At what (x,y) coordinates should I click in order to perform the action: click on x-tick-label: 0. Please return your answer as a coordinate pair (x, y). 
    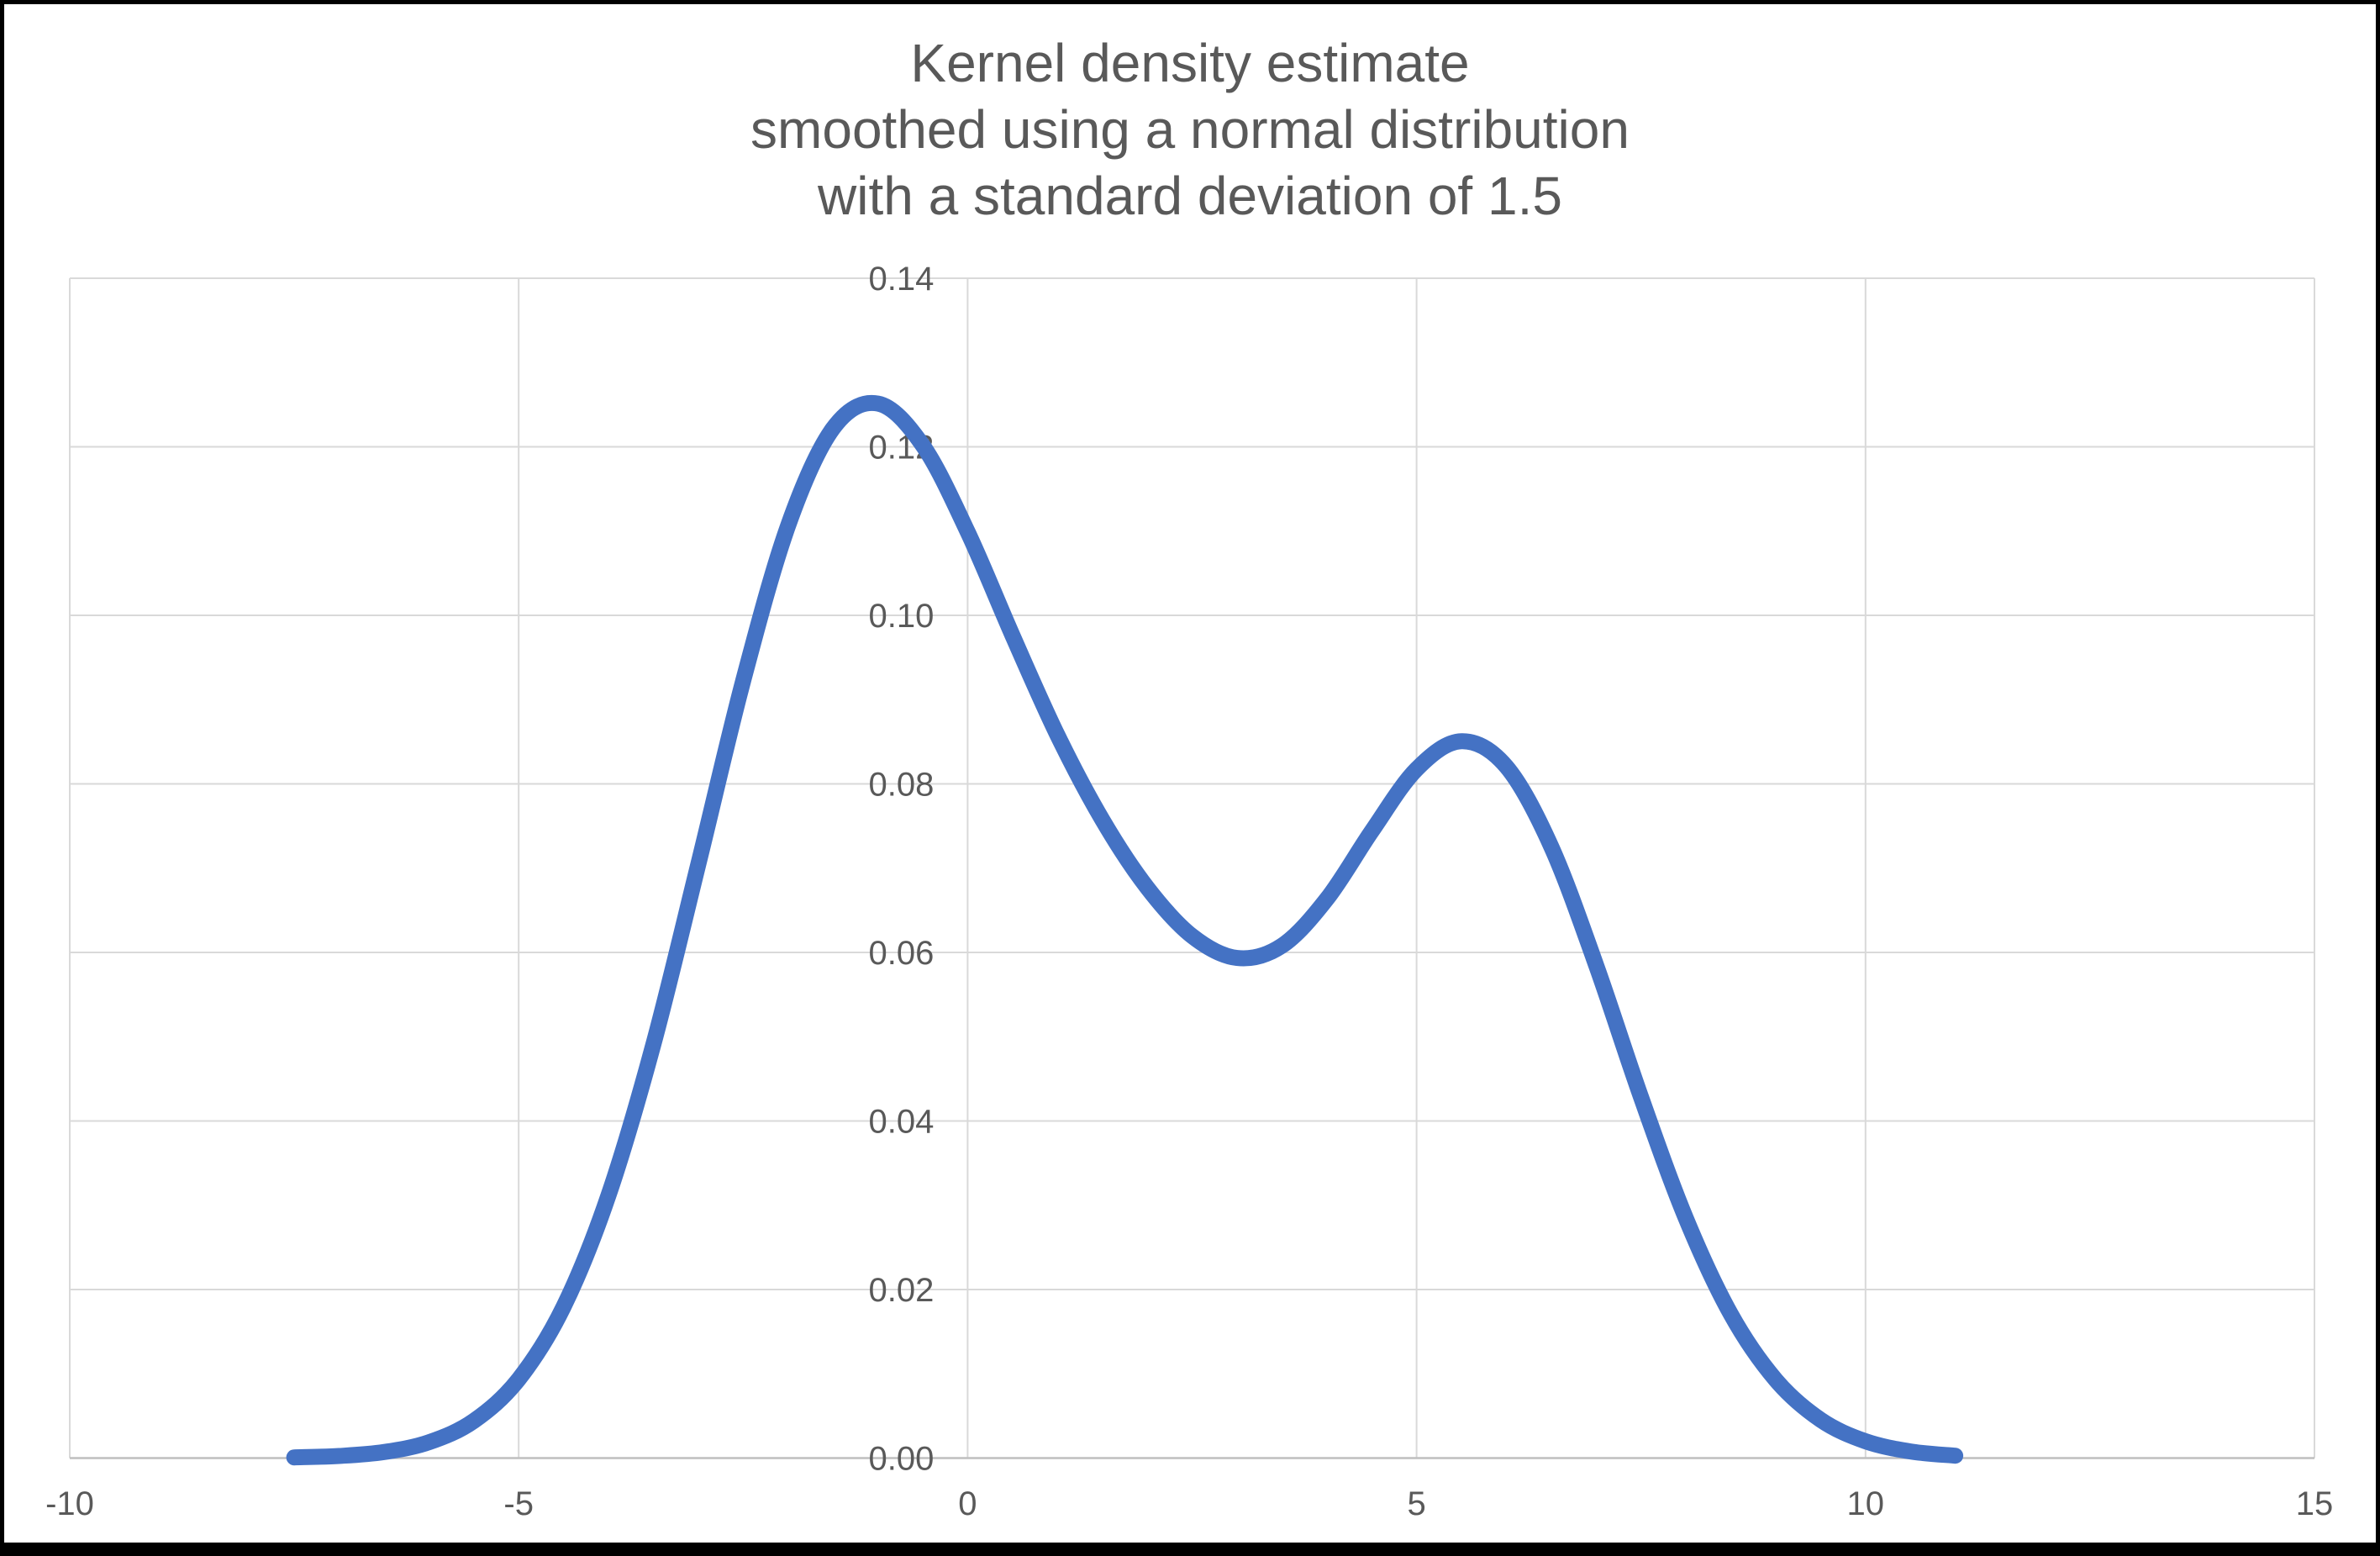
    Looking at the image, I should click on (968, 1503).